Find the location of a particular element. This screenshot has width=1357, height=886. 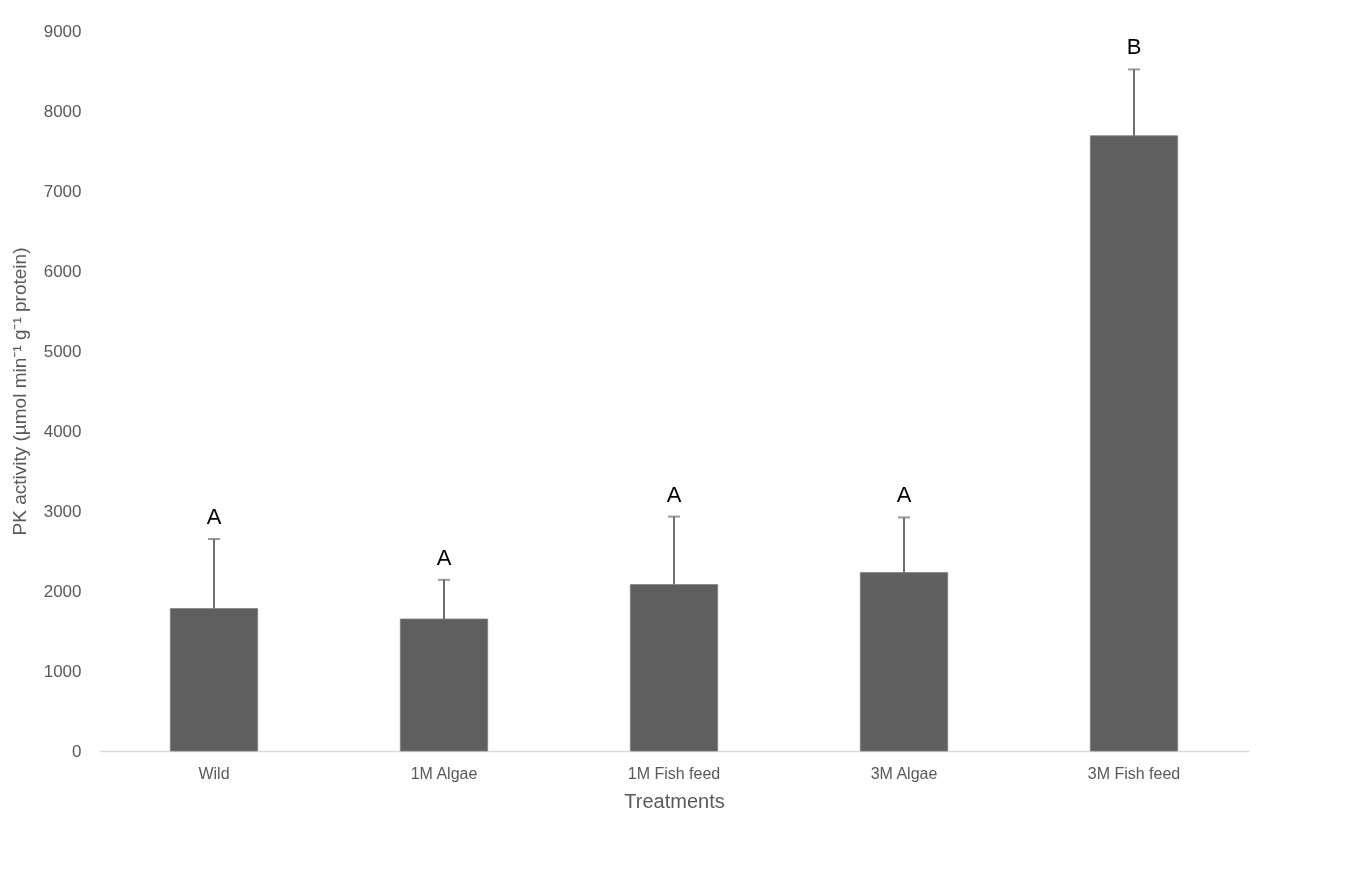

y-tick-label: 3000 is located at coordinates (62, 511).